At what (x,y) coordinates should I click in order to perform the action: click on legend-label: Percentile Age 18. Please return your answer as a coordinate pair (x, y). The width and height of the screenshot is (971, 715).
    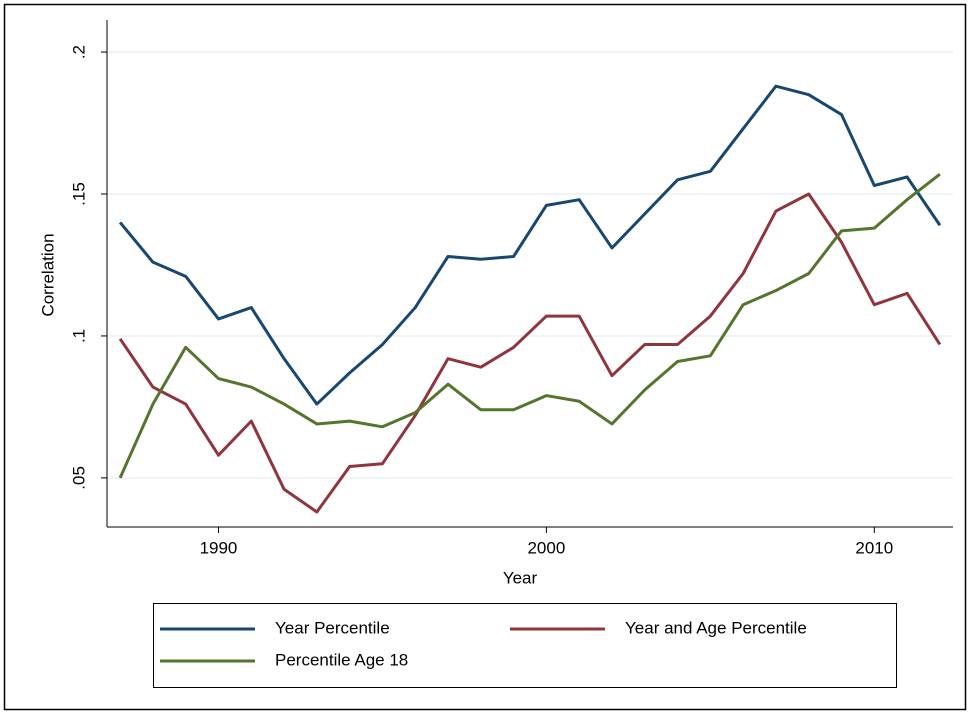
    Looking at the image, I should click on (341, 659).